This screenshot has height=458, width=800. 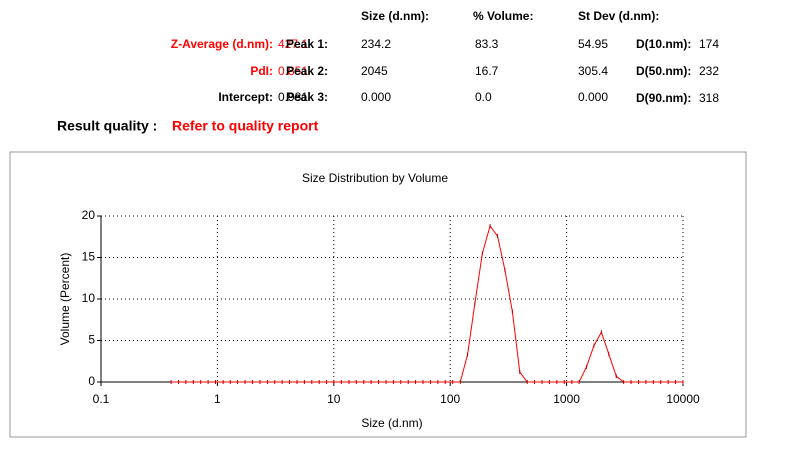 What do you see at coordinates (709, 98) in the screenshot?
I see `d-value: 318` at bounding box center [709, 98].